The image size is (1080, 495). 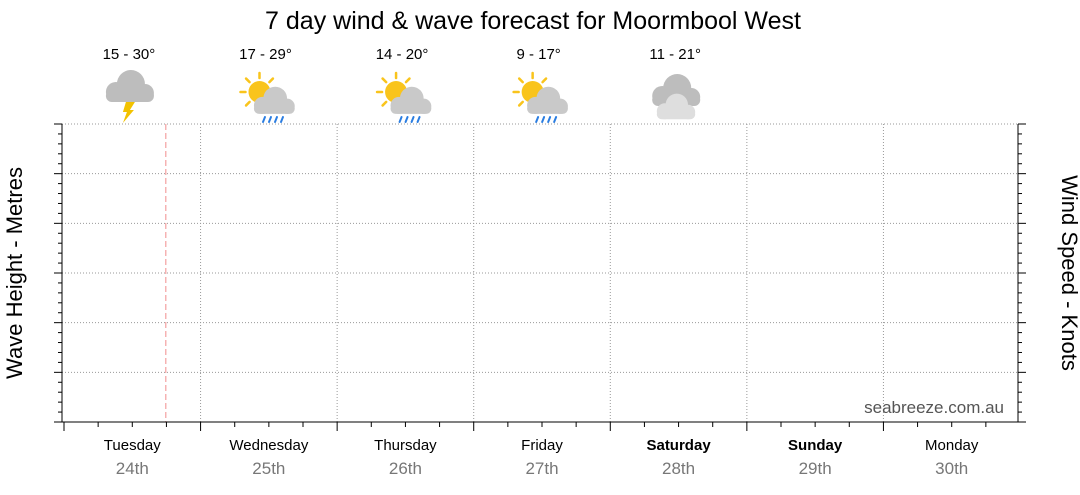 What do you see at coordinates (268, 468) in the screenshot?
I see `day-date-label: 25th` at bounding box center [268, 468].